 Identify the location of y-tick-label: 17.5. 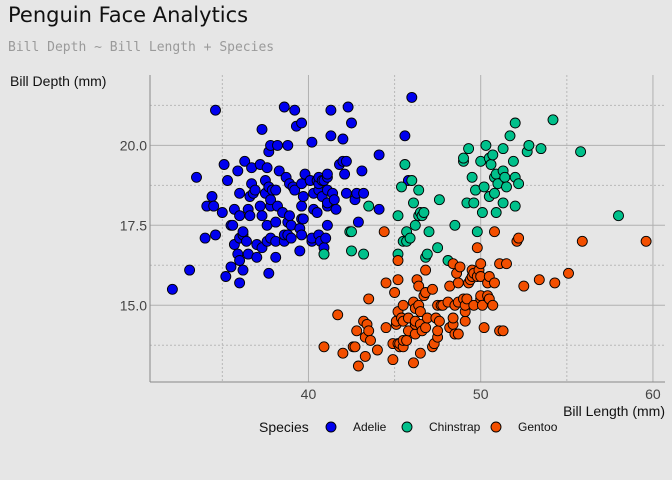
(133, 225).